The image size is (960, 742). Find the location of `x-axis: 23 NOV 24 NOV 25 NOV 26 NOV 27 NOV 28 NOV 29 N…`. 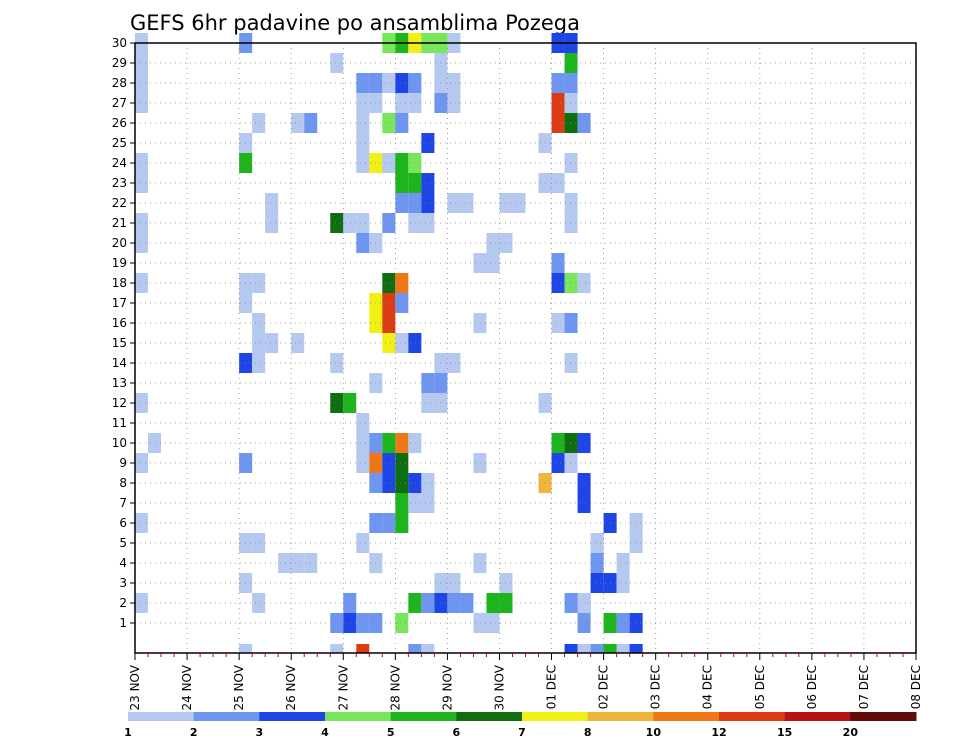

x-axis: 23 NOV 24 NOV 25 NOV 26 NOV 27 NOV 28 NOV 29 N… is located at coordinates (525, 682).